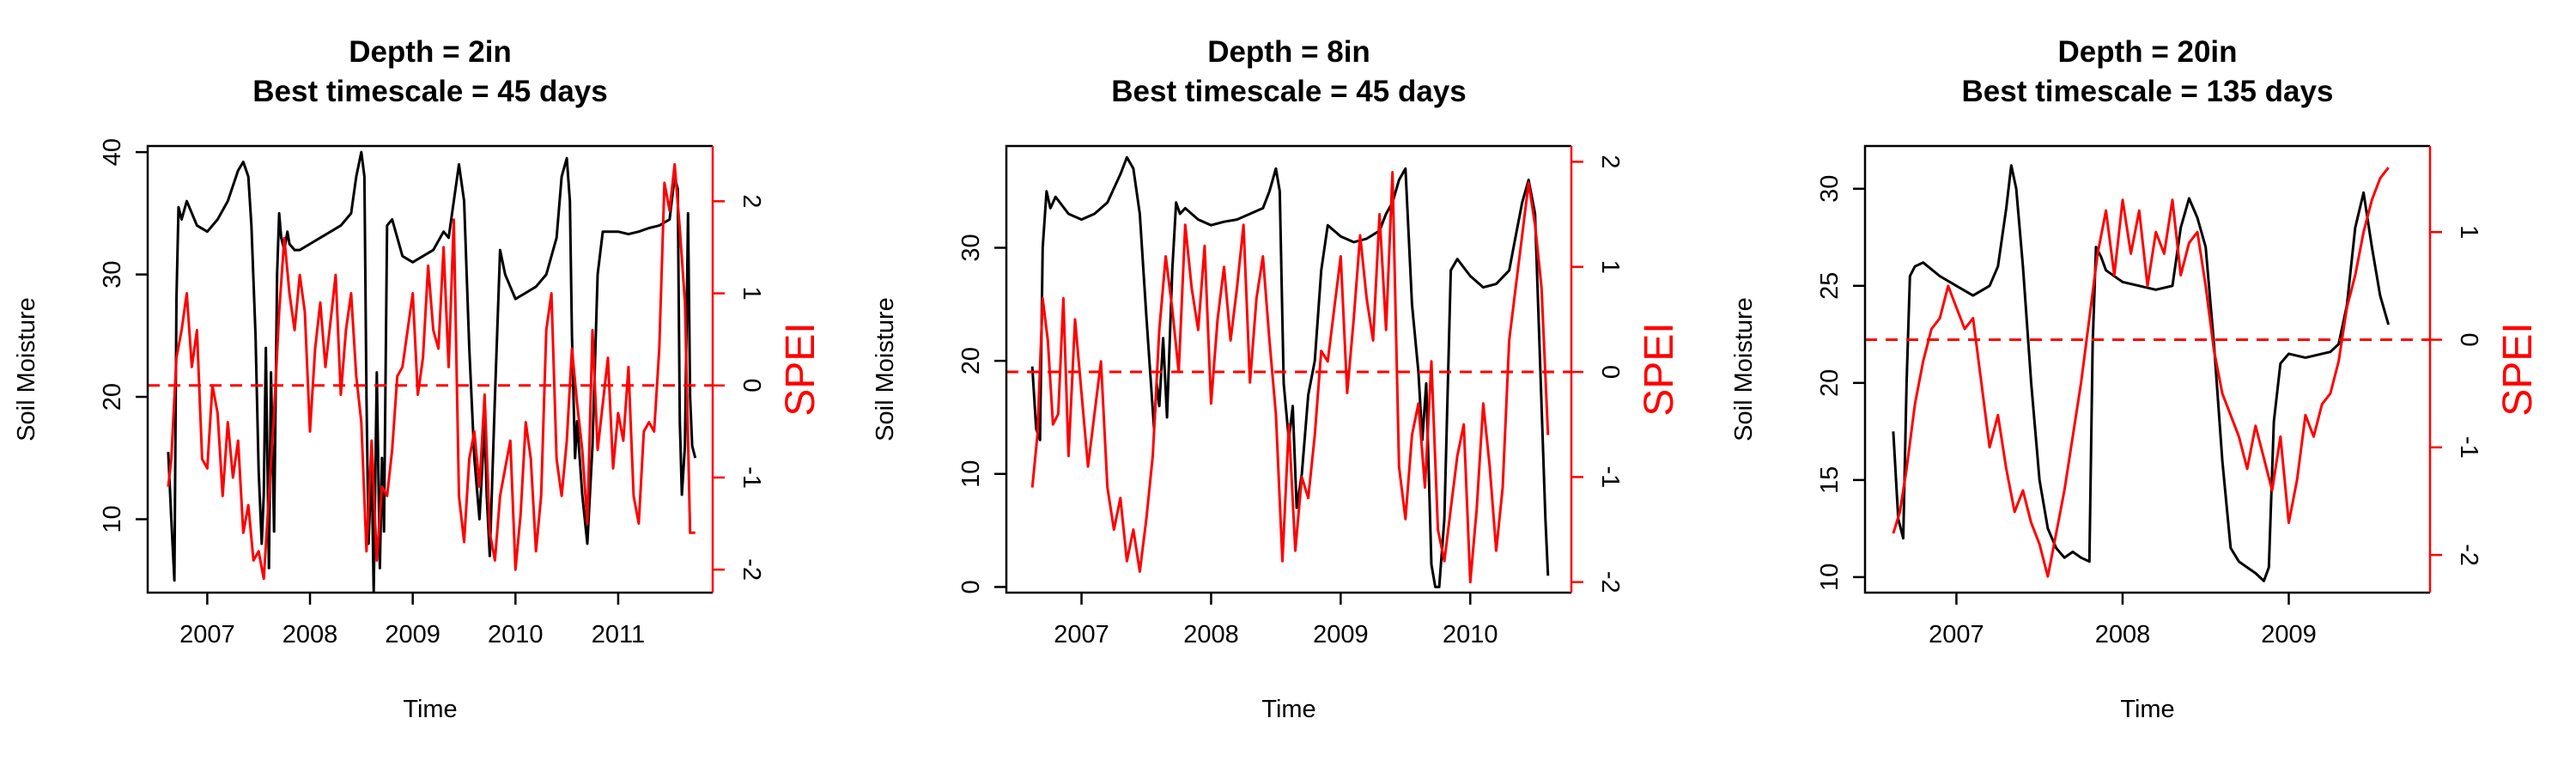 This screenshot has width=2576, height=773. I want to click on y-tick-label: 40, so click(112, 152).